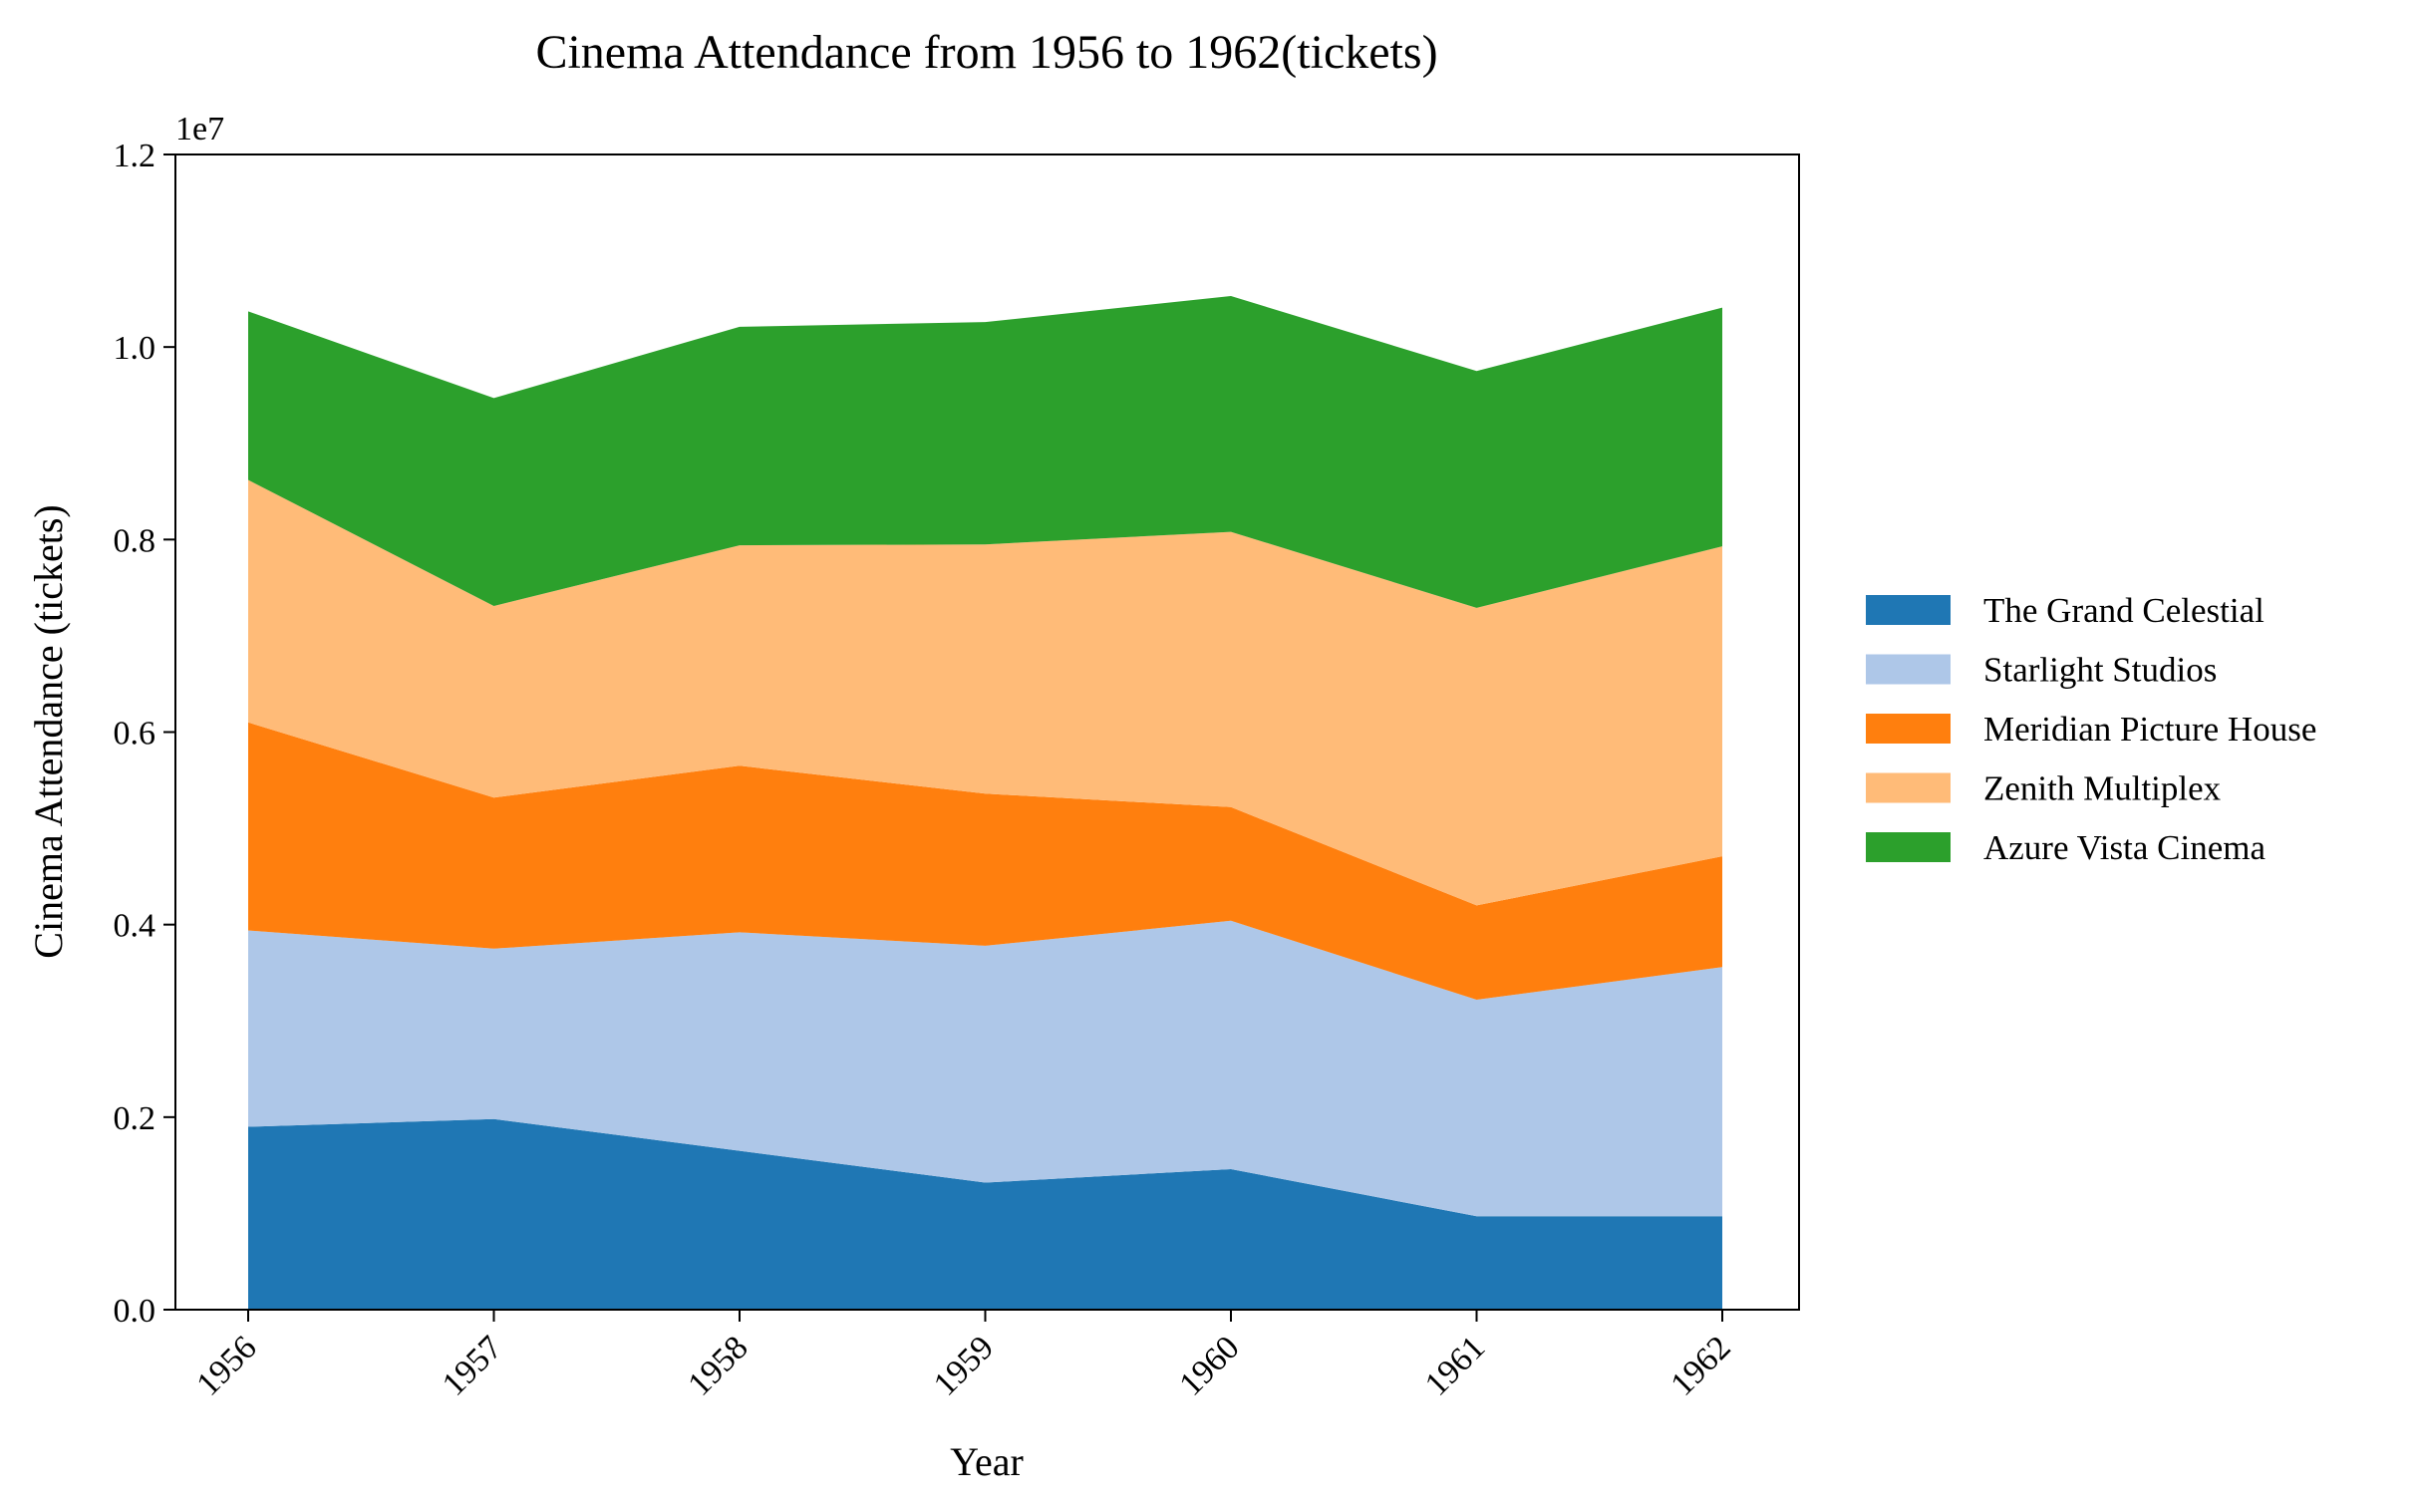  I want to click on y-axis-offset-label: 1e7, so click(199, 130).